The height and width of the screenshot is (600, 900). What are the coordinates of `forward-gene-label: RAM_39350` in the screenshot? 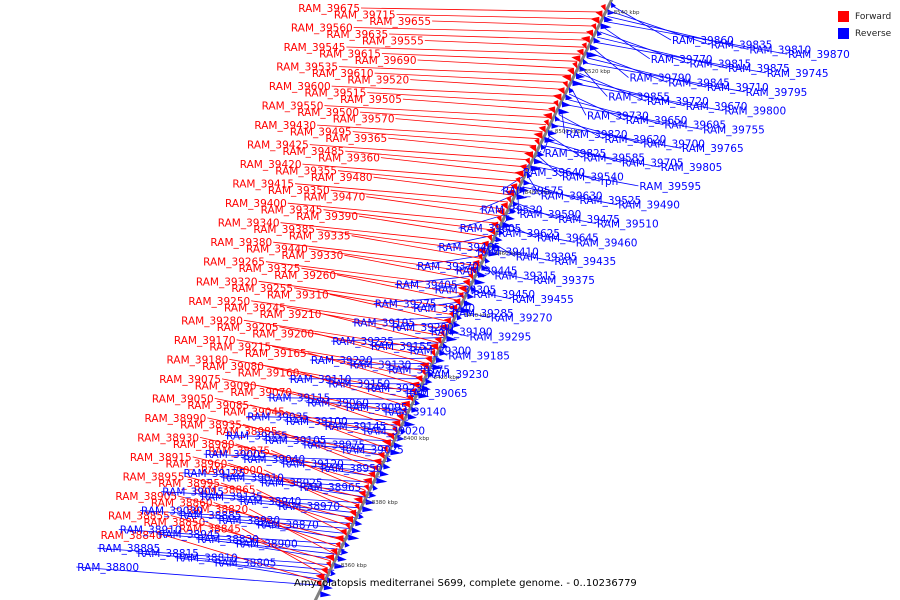 It's located at (299, 191).